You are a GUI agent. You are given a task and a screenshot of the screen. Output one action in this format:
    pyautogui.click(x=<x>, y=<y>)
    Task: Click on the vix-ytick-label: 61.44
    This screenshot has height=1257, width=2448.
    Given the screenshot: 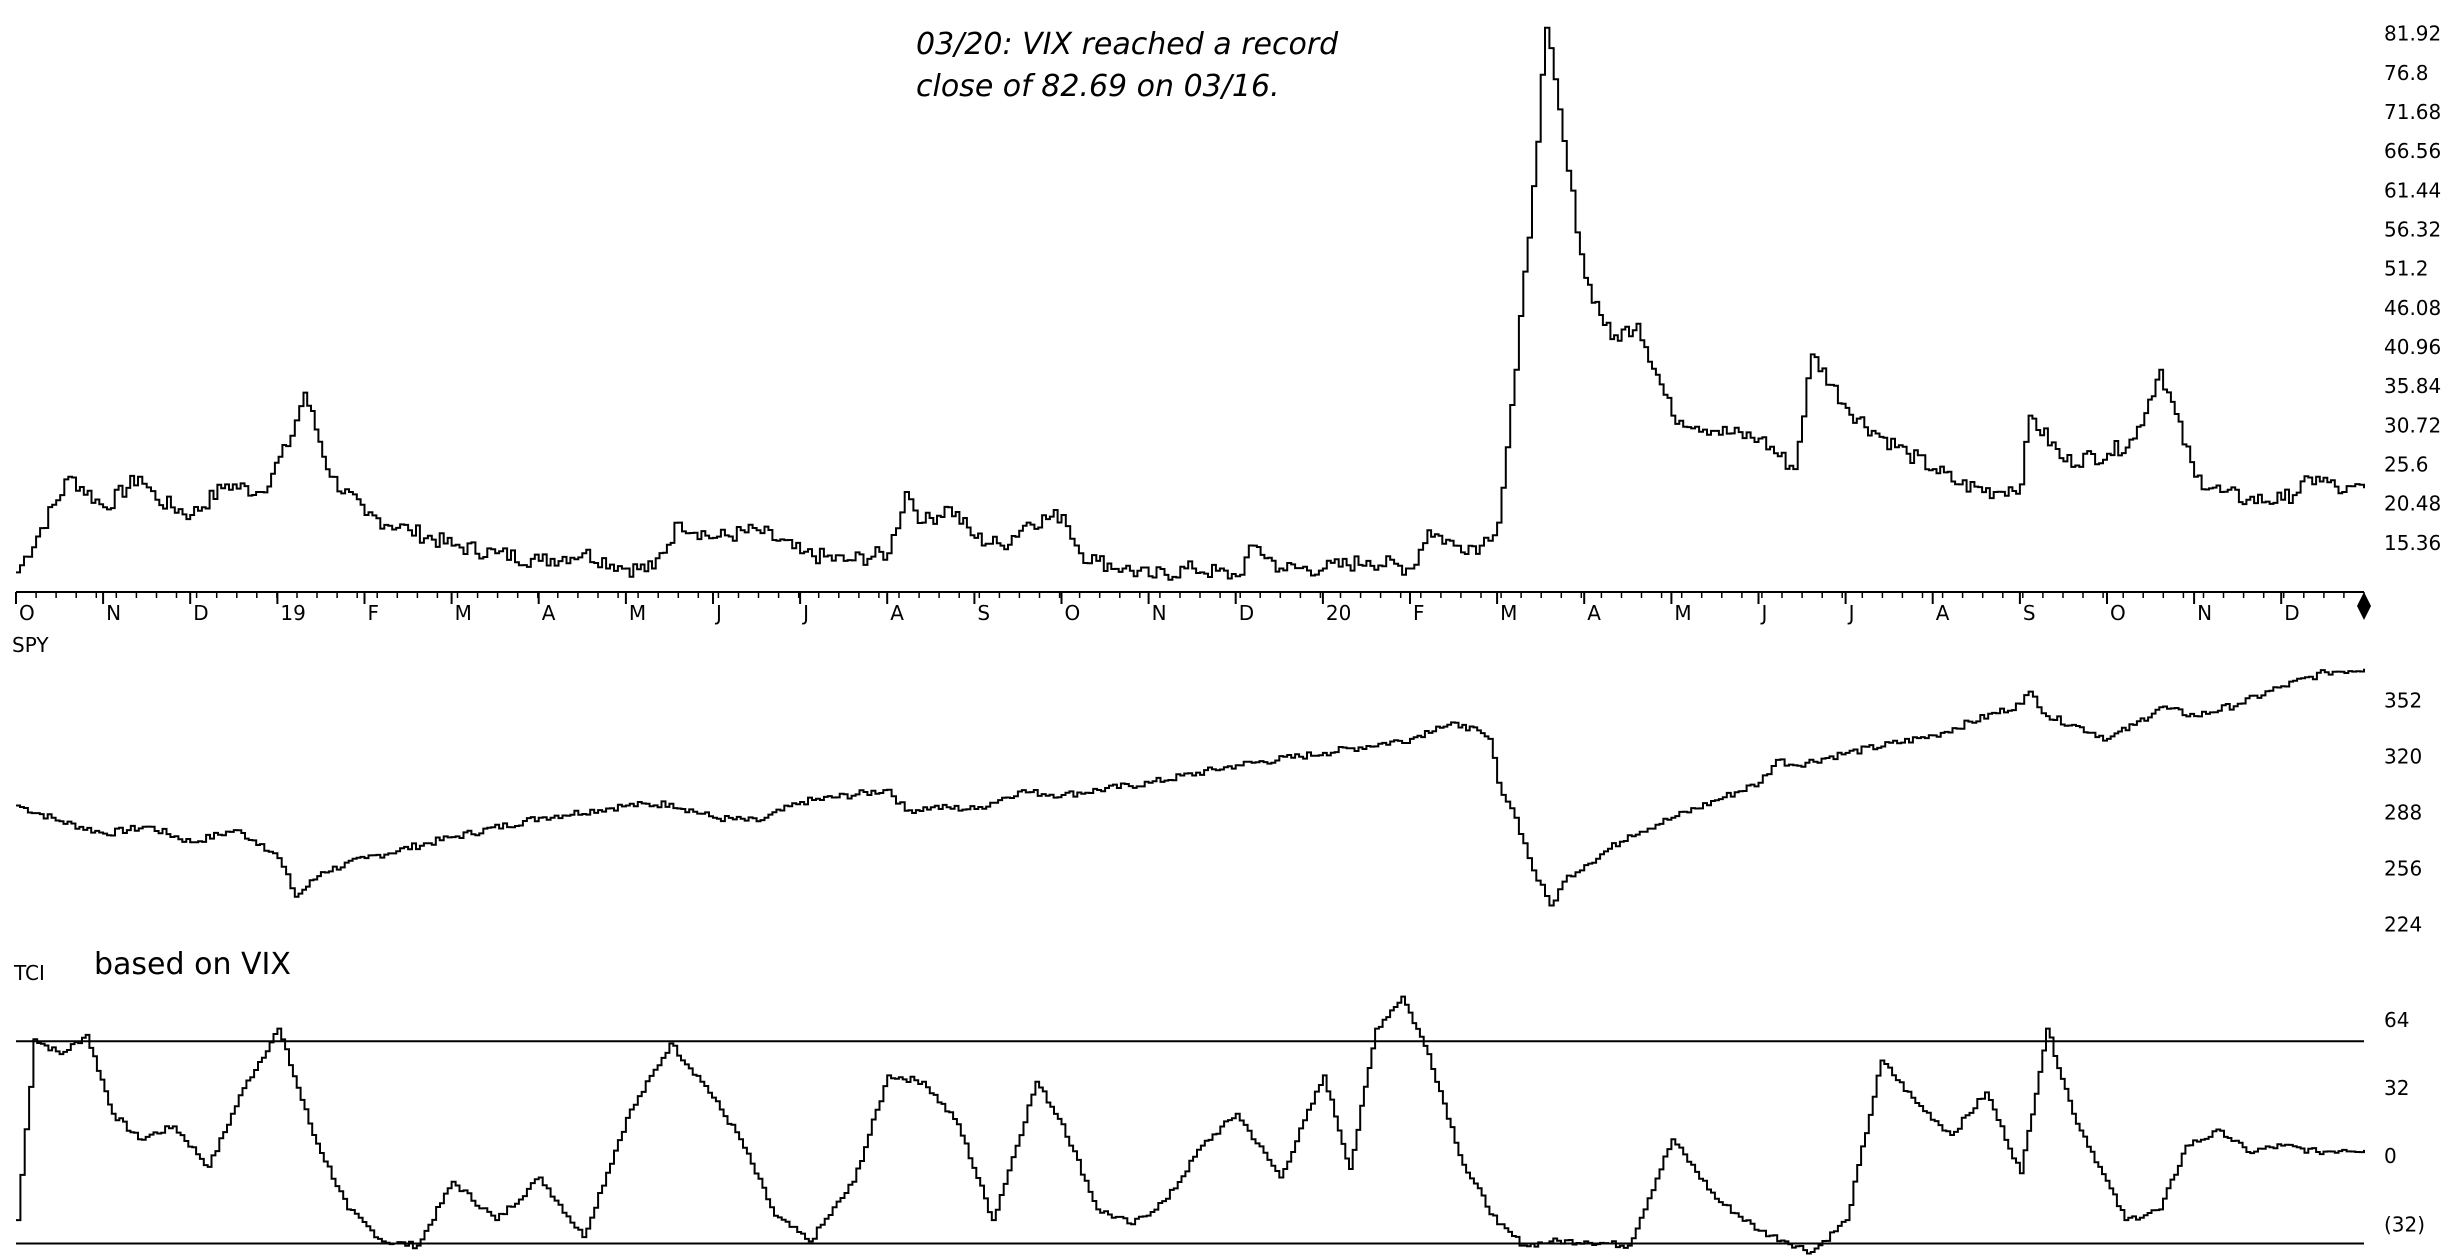 What is the action you would take?
    pyautogui.click(x=2412, y=190)
    